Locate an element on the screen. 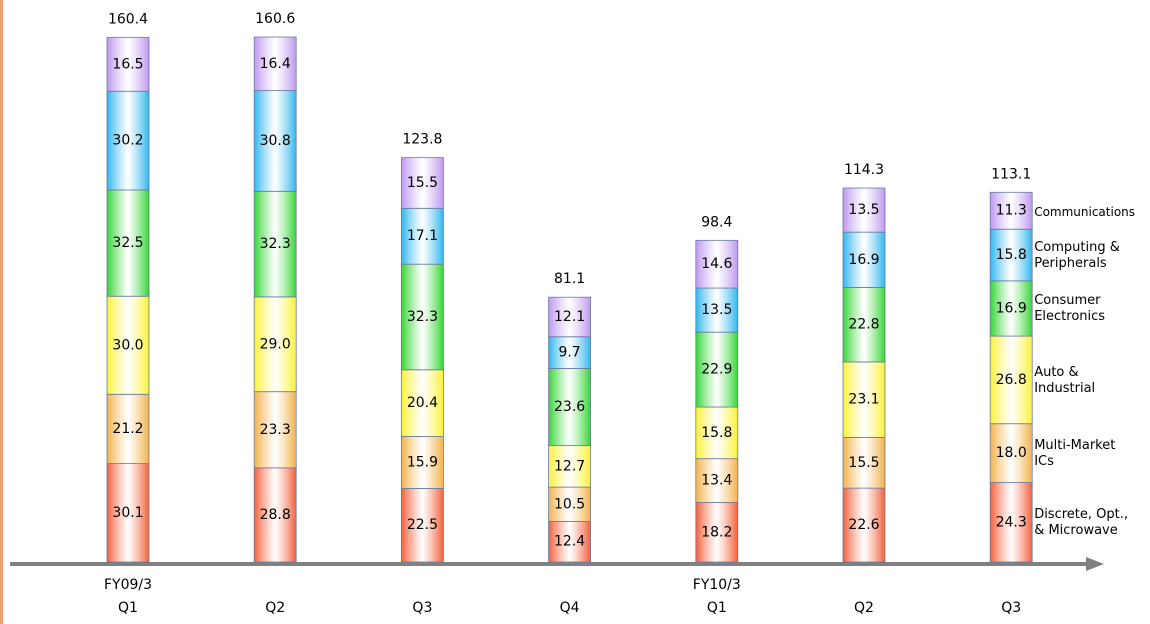  segment-label: 30.1 is located at coordinates (127, 513).